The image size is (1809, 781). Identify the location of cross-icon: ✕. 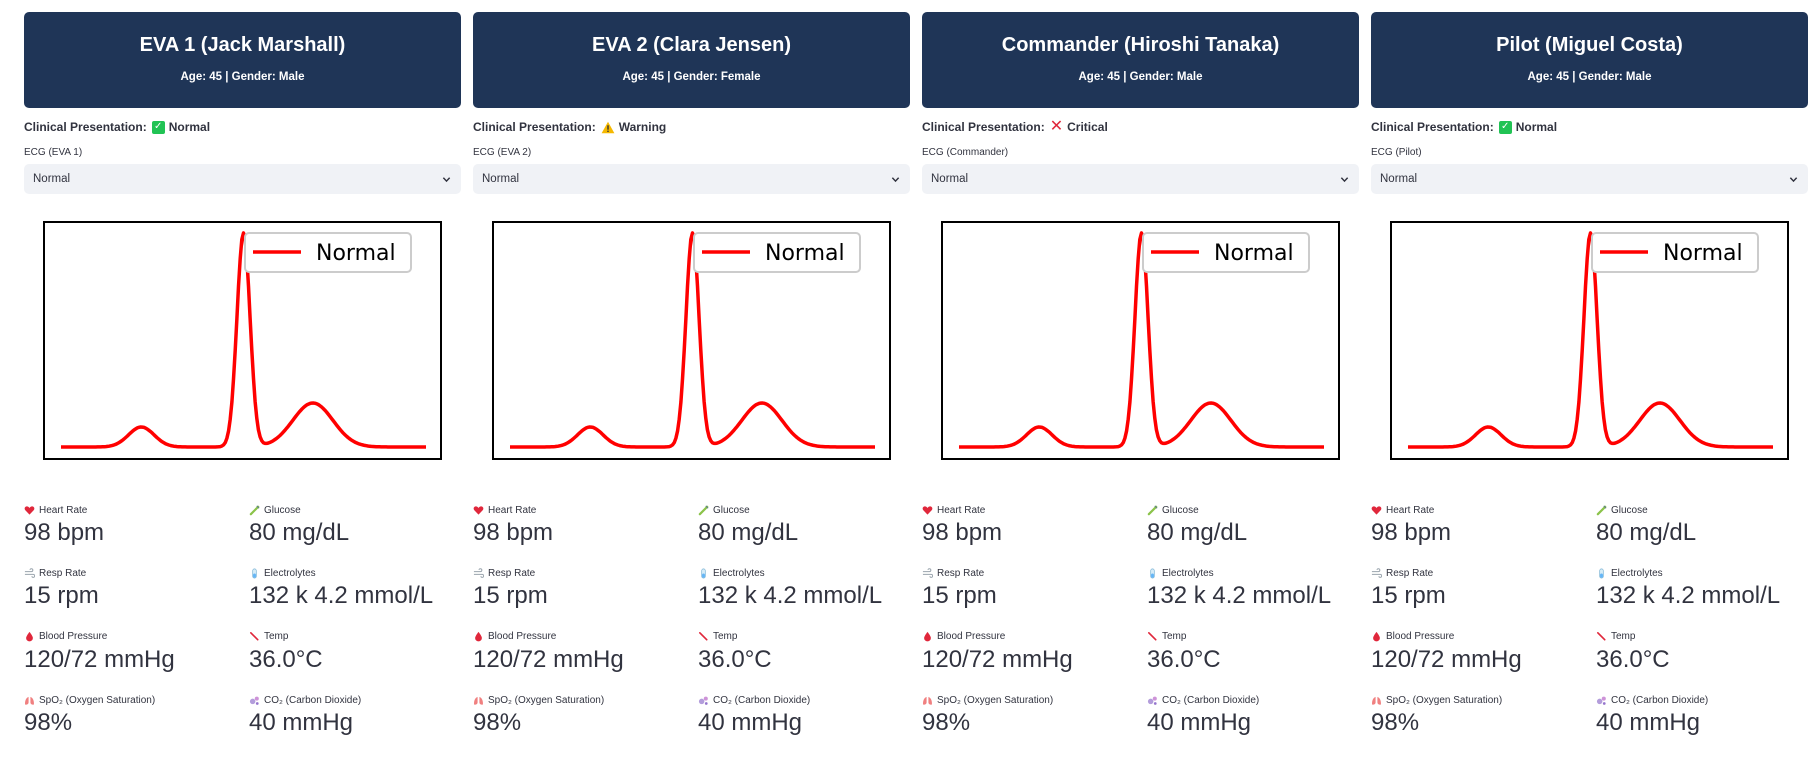
(1056, 126).